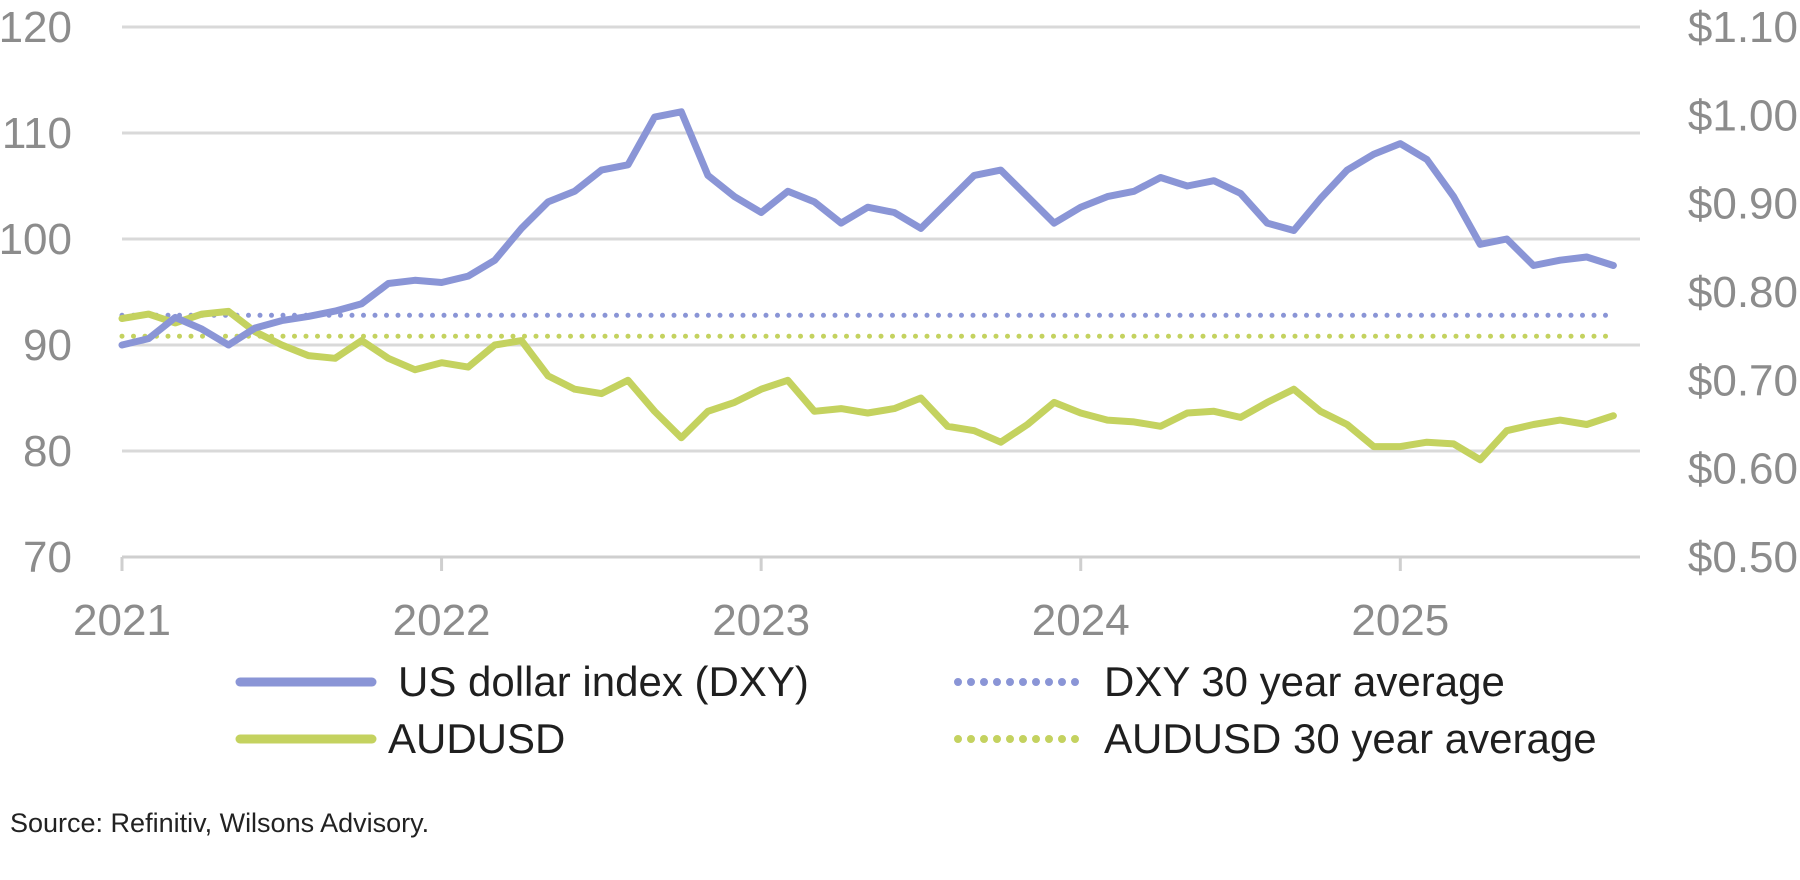  What do you see at coordinates (867, 385) in the screenshot?
I see `audusd-line` at bounding box center [867, 385].